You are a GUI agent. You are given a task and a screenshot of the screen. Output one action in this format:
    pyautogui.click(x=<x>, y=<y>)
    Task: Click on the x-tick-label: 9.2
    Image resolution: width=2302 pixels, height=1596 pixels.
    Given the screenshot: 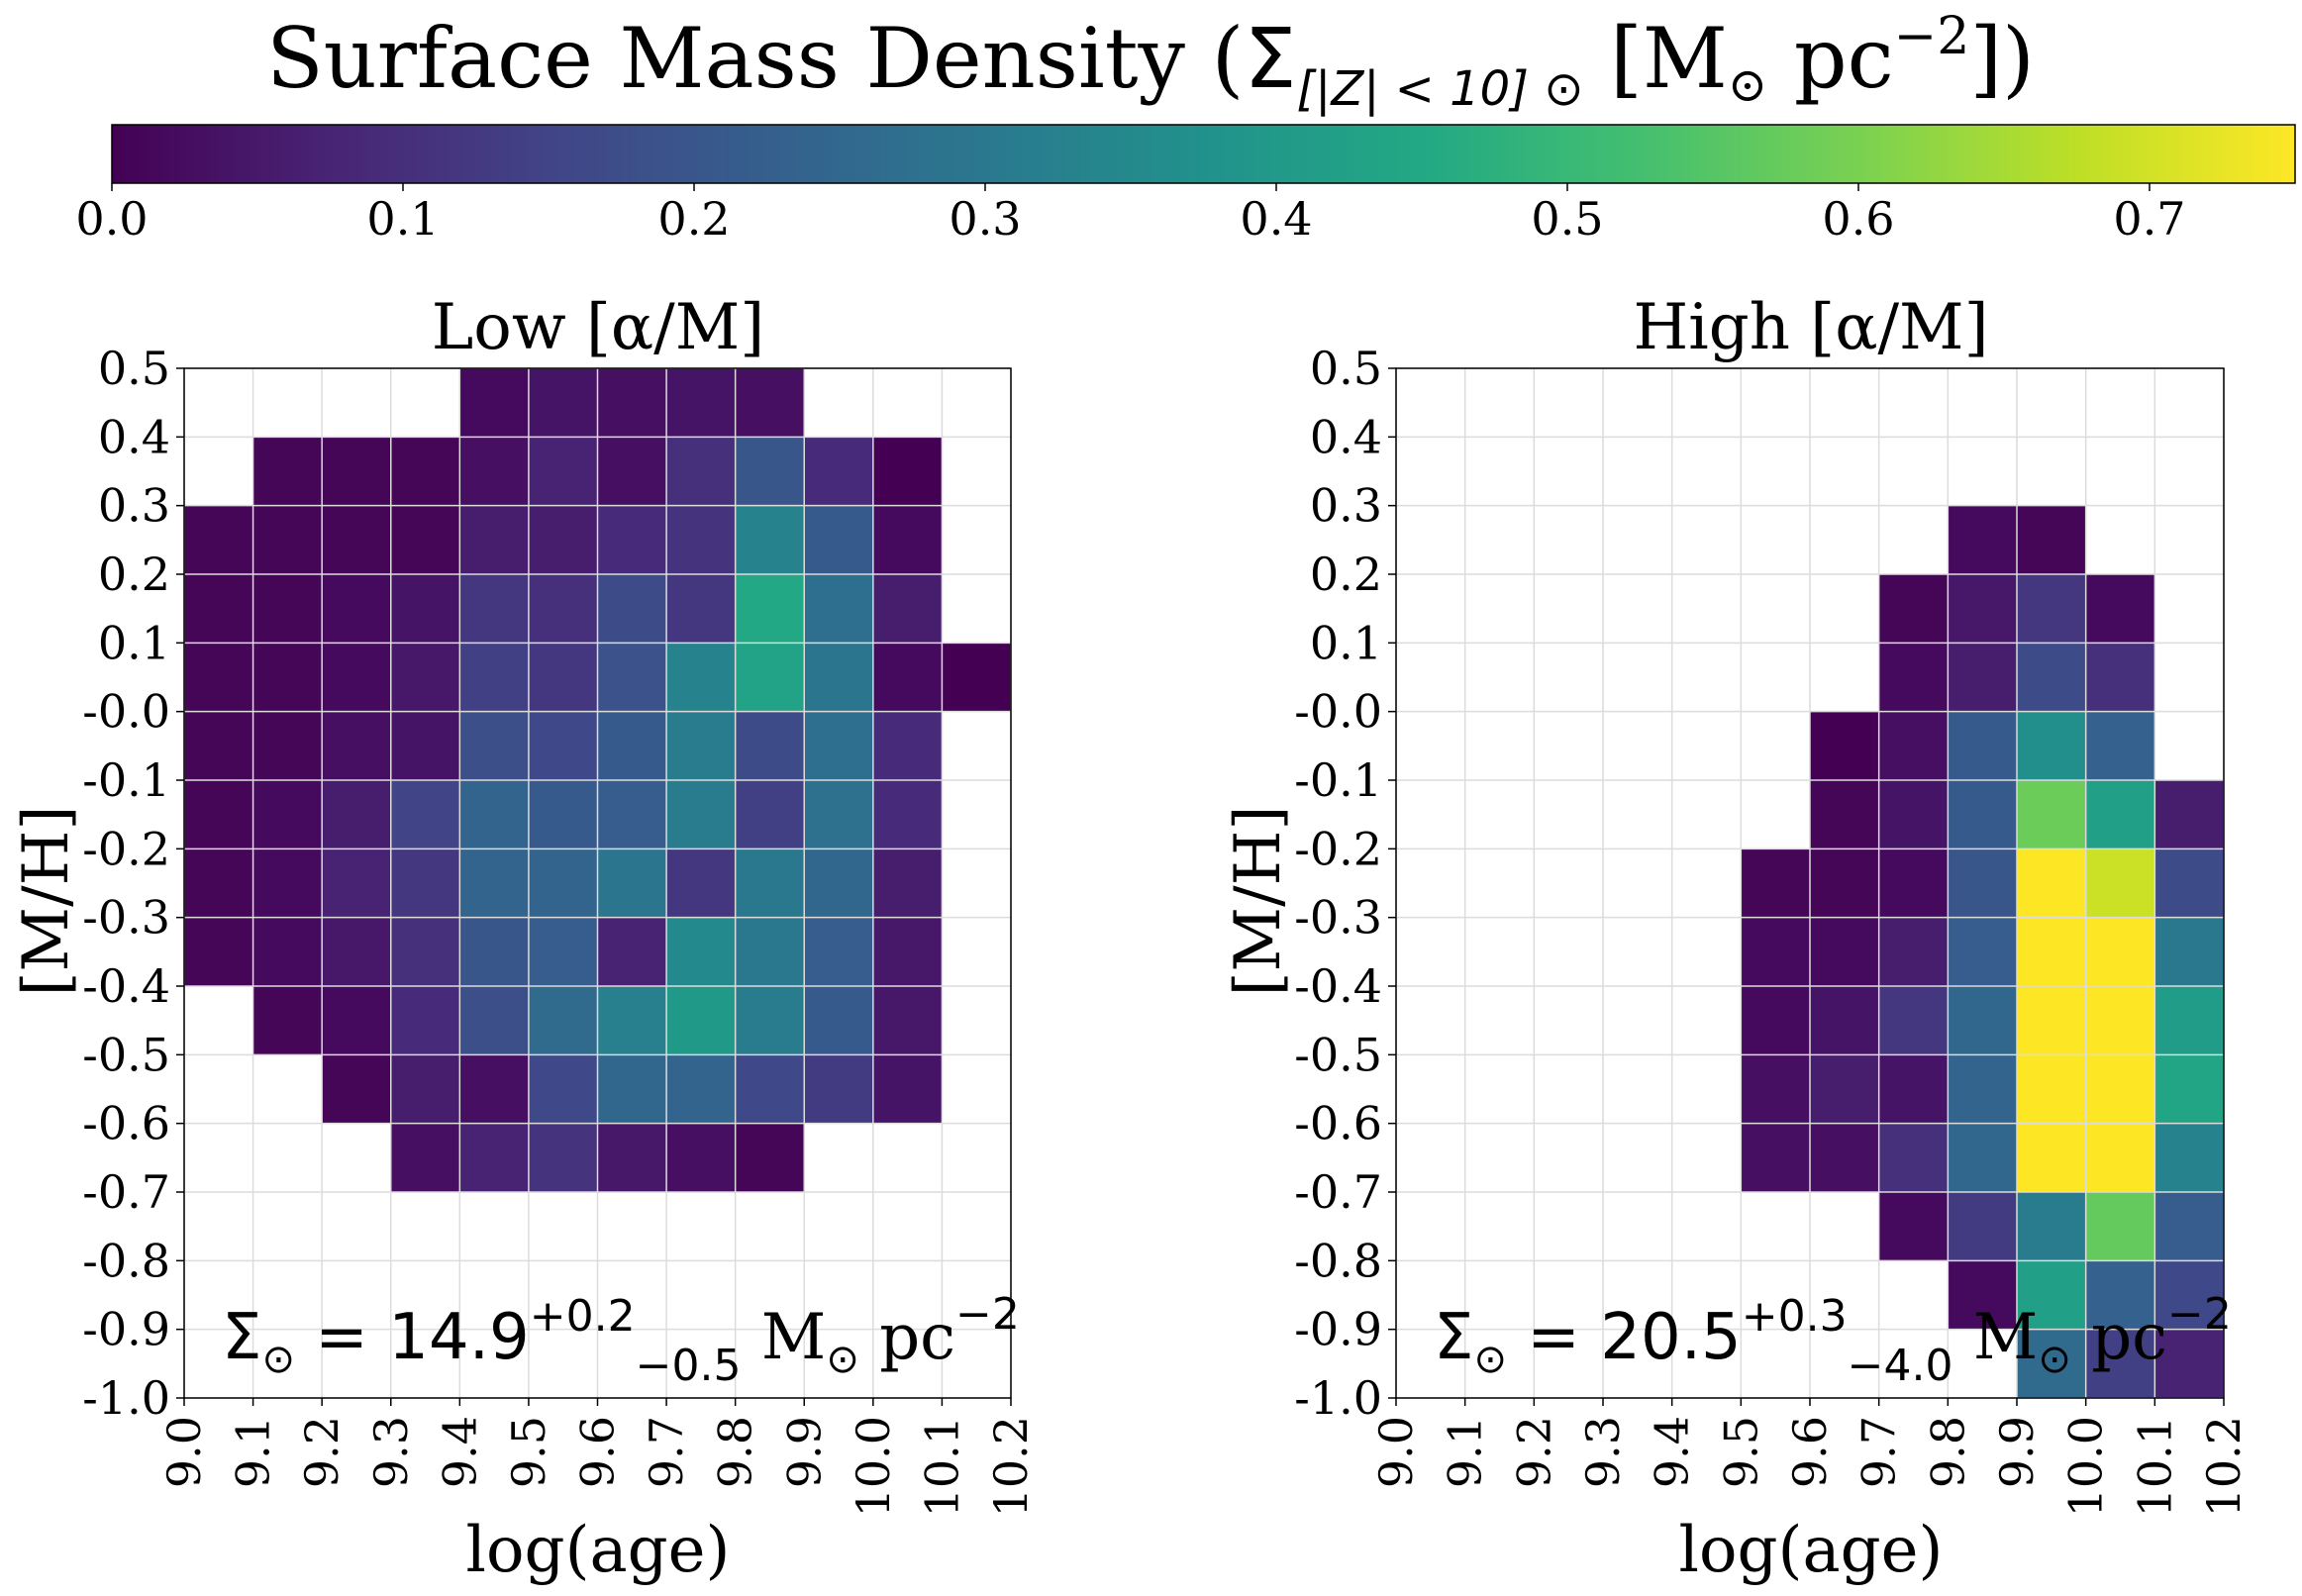 What is the action you would take?
    pyautogui.click(x=322, y=1452)
    